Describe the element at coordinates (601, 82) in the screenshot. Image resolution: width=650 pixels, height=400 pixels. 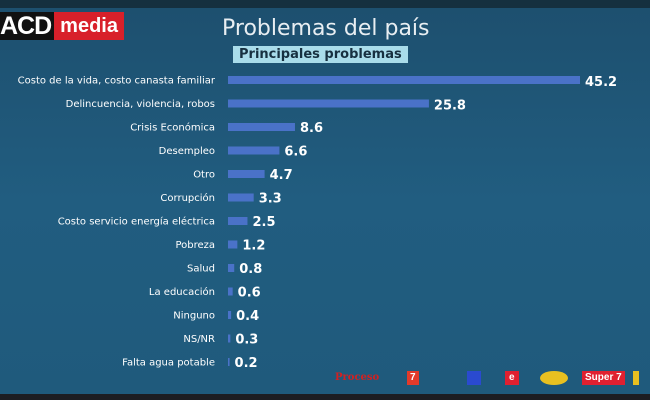
I see `value-label: 45.2` at that location.